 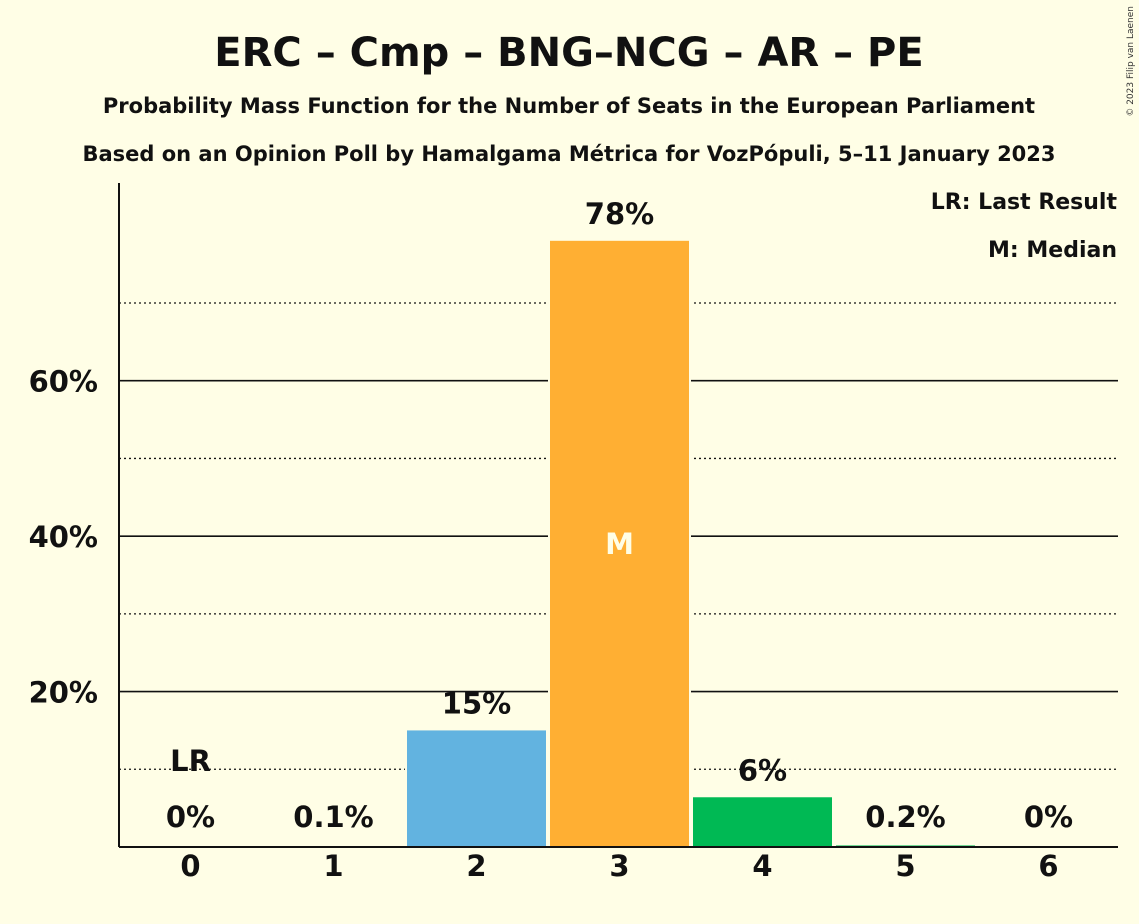 I want to click on legend-last-result: LR: Last Result, so click(x=1024, y=202).